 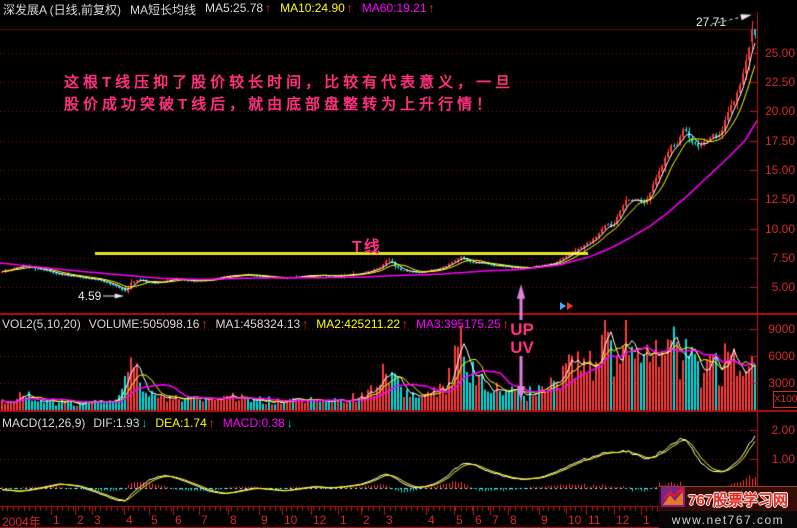 What do you see at coordinates (522, 329) in the screenshot?
I see `up-label: UP` at bounding box center [522, 329].